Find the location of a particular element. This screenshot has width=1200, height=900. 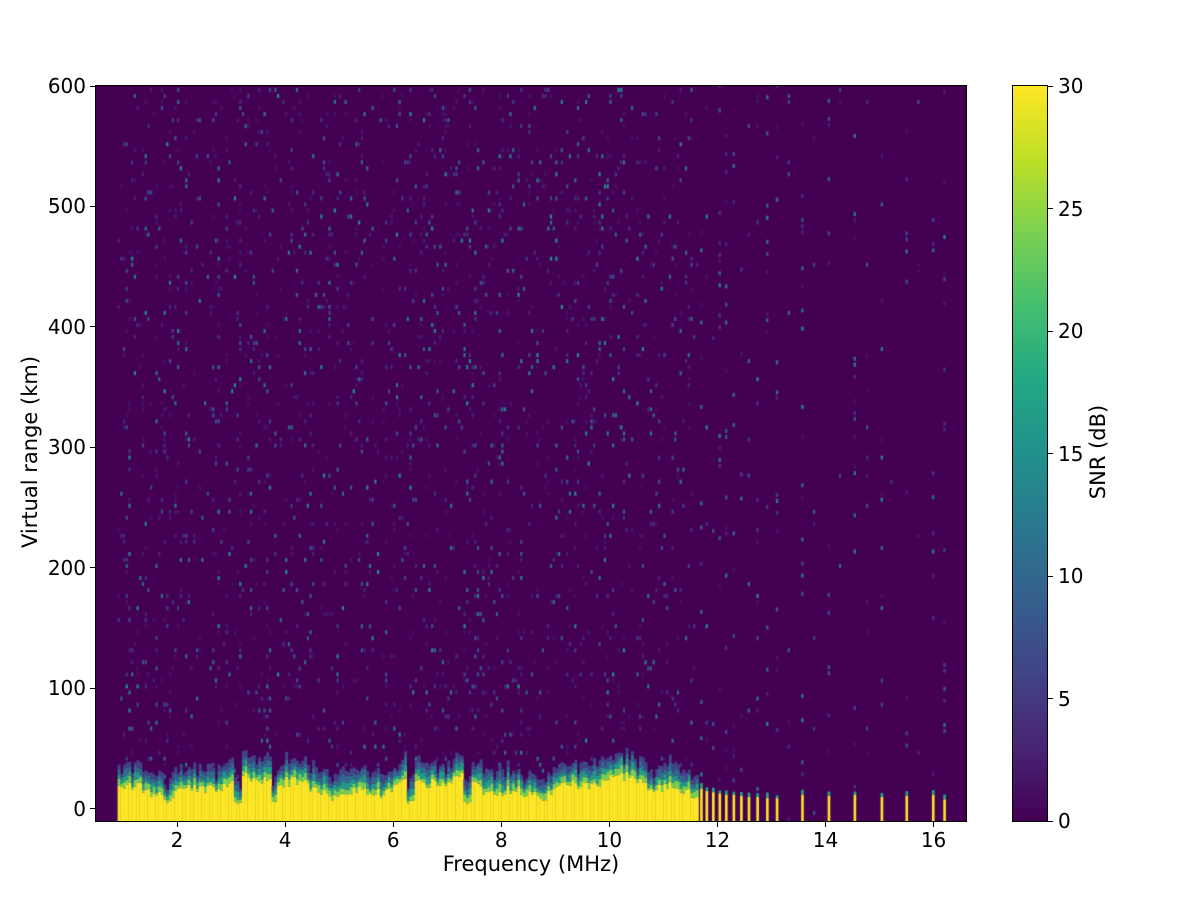

y-tick-label: 500 is located at coordinates (66, 206).